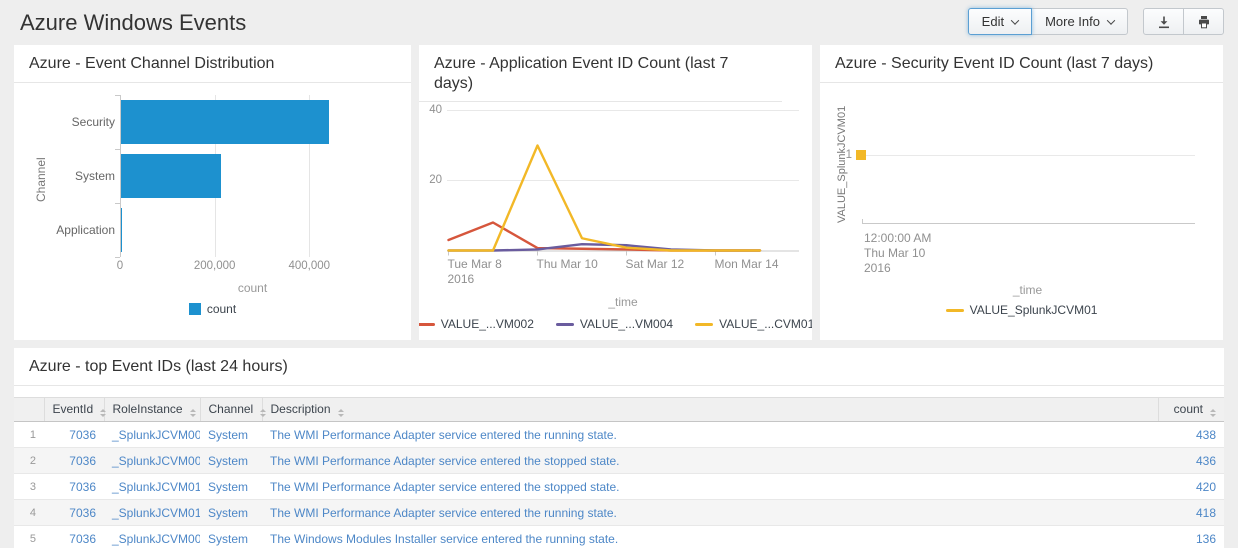 The width and height of the screenshot is (1238, 548). I want to click on bar-system, so click(171, 176).